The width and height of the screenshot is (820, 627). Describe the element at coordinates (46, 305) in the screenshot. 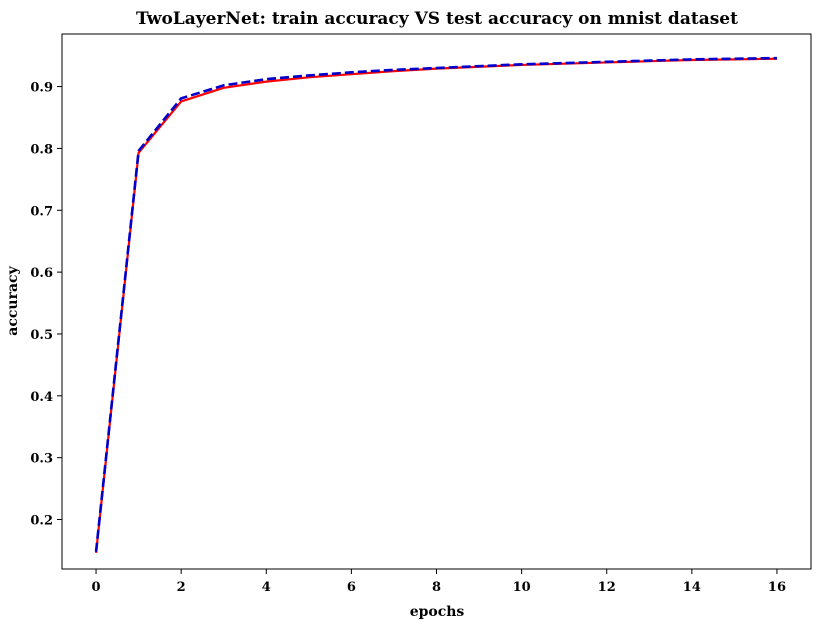

I see `y-axis: 0.2 0.3 0.4 0.5 0.6 0.7 0.8 0.9` at that location.